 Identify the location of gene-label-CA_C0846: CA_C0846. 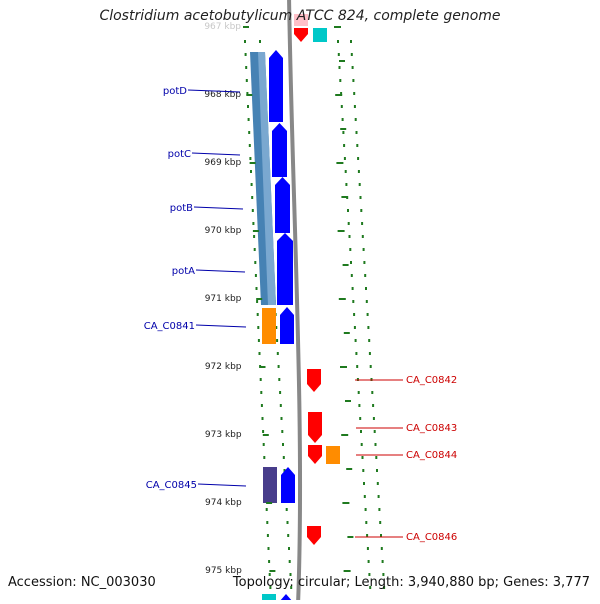
(431, 537).